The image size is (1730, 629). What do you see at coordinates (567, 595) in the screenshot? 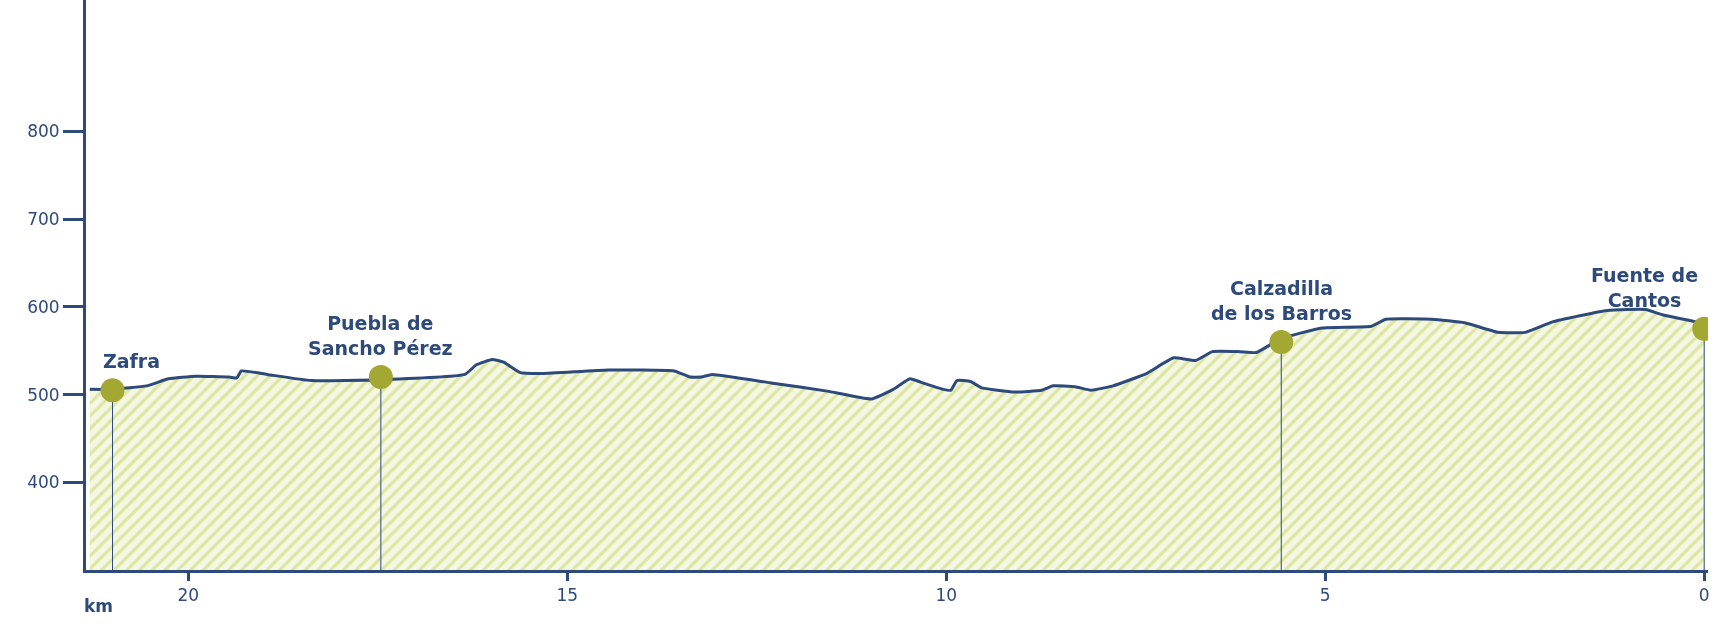
I see `x-tick-label: 15` at bounding box center [567, 595].